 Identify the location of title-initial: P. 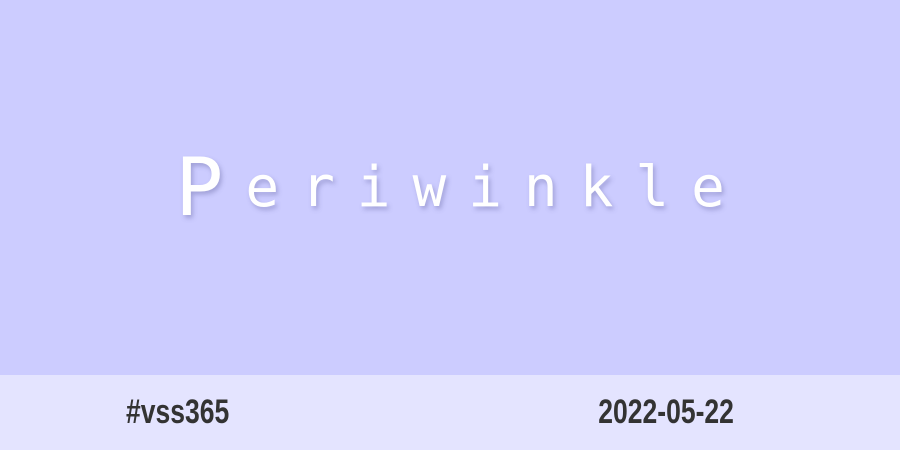
(210, 187).